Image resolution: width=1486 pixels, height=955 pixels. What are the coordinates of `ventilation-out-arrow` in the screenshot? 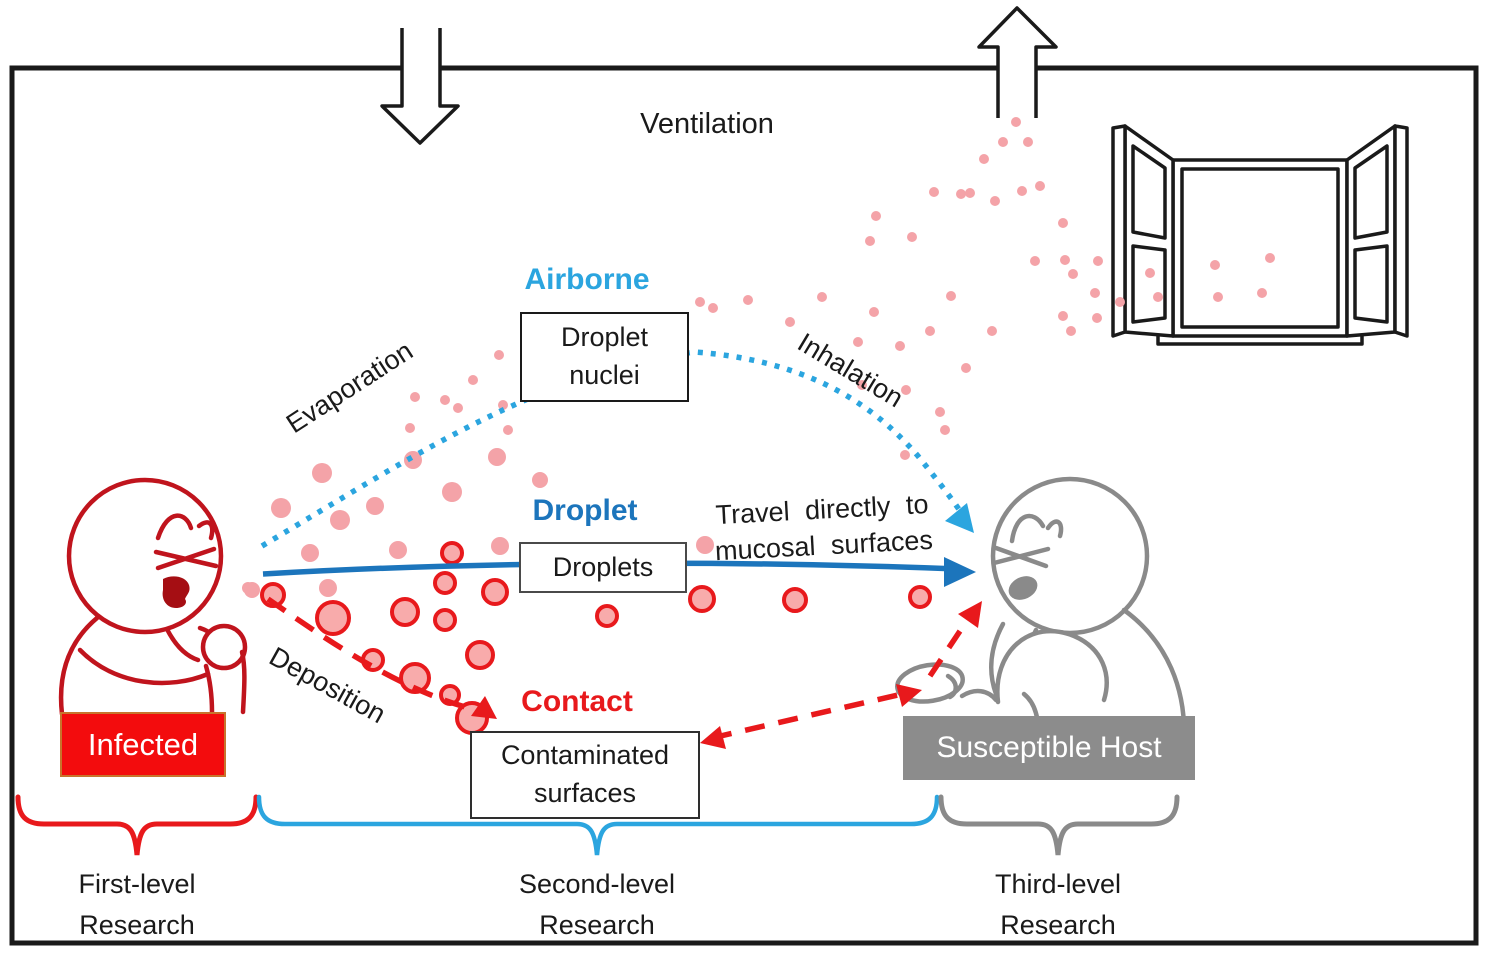 It's located at (1017, 62).